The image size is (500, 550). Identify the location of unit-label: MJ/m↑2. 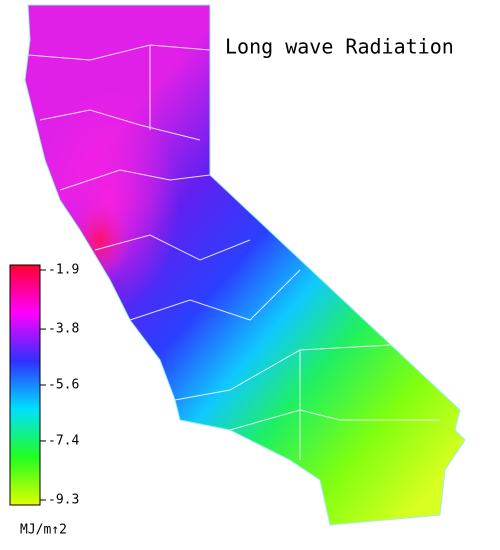
(43, 530).